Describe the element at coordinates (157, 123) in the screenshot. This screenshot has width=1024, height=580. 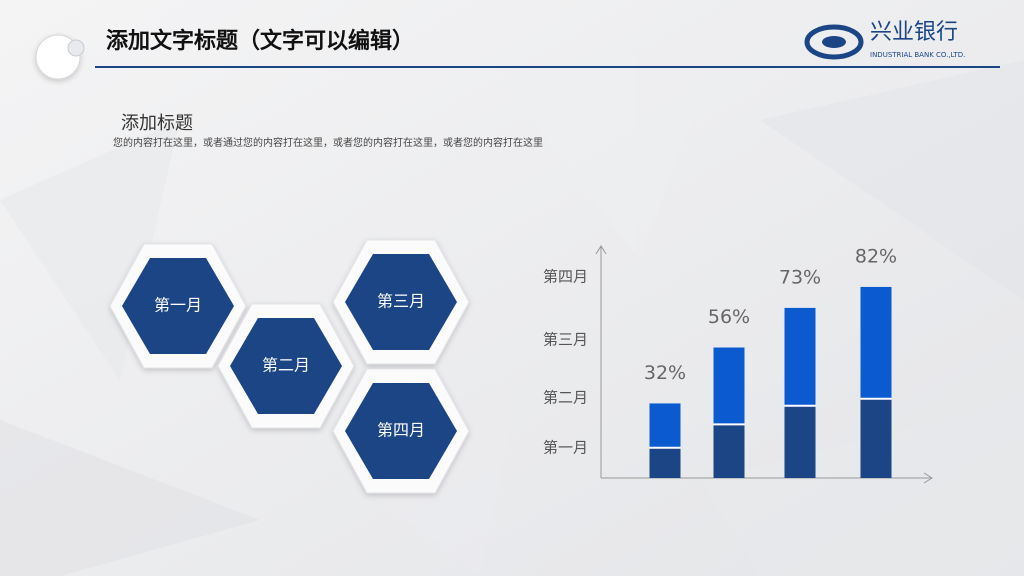
I see `section-title: 添加标题` at that location.